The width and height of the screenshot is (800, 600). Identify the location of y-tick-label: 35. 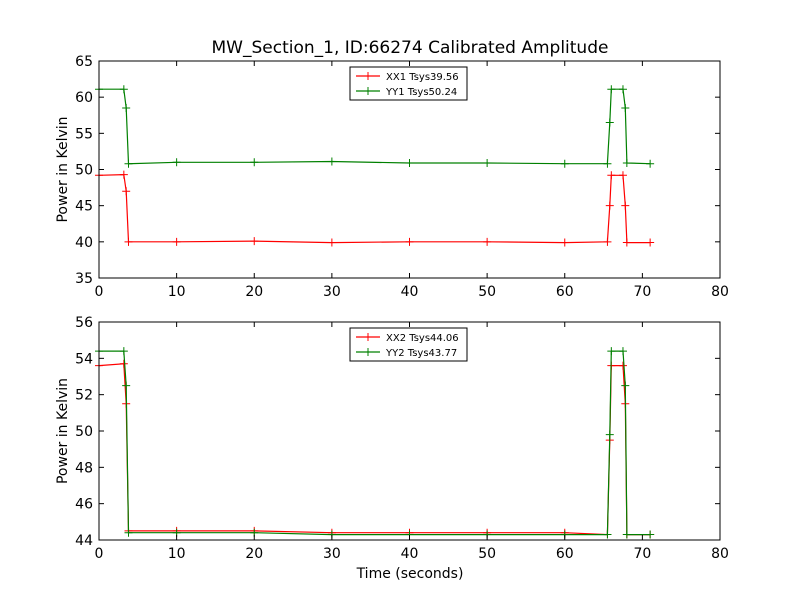
(84, 279).